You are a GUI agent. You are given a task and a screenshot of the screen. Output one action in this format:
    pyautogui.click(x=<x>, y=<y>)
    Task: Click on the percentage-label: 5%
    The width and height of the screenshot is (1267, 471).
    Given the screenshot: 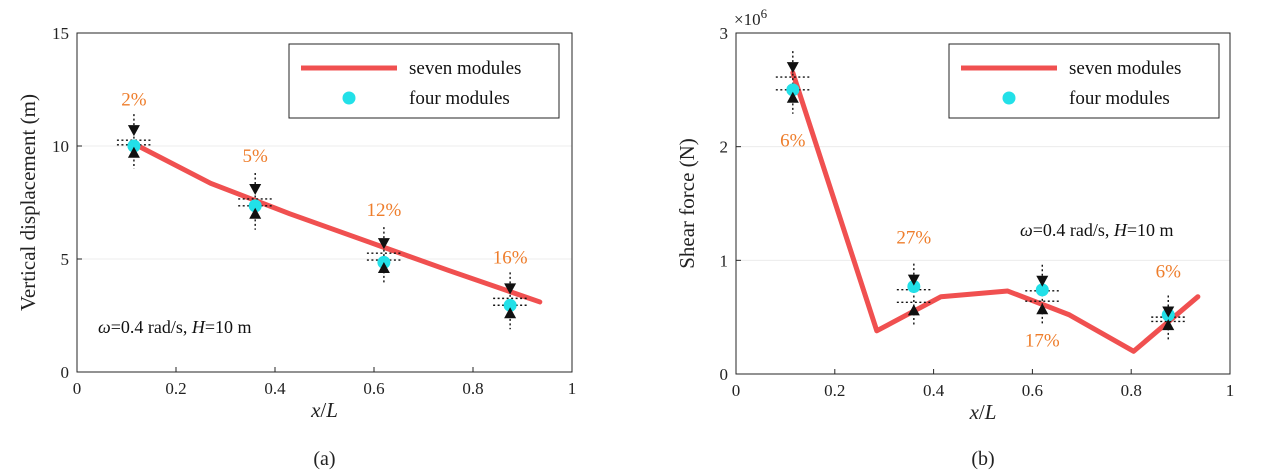 What is the action you would take?
    pyautogui.click(x=256, y=156)
    